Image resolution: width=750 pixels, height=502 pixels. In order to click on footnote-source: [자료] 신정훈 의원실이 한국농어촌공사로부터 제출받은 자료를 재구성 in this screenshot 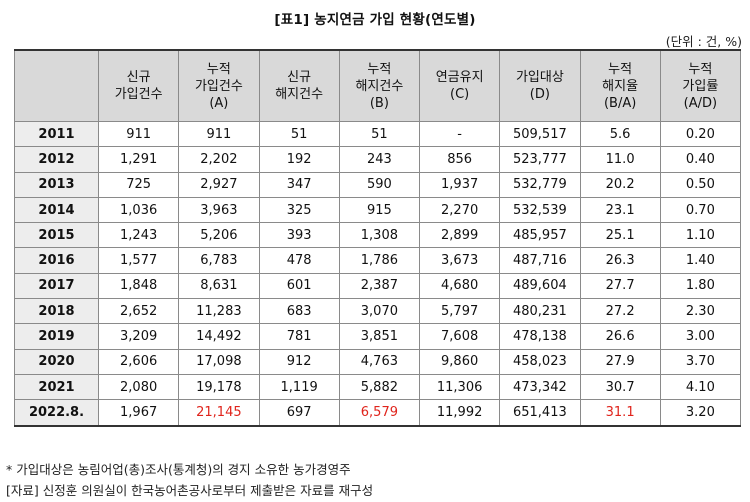, I will do `click(190, 490)`.